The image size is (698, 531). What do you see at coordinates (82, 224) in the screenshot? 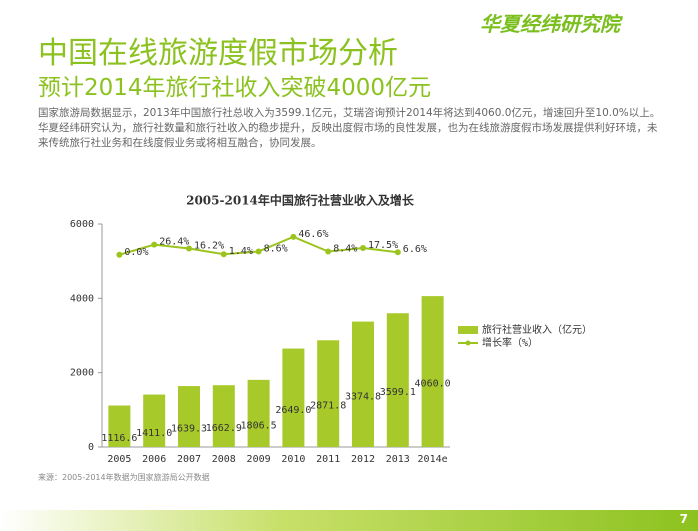
I see `y-tick-label: 6000` at bounding box center [82, 224].